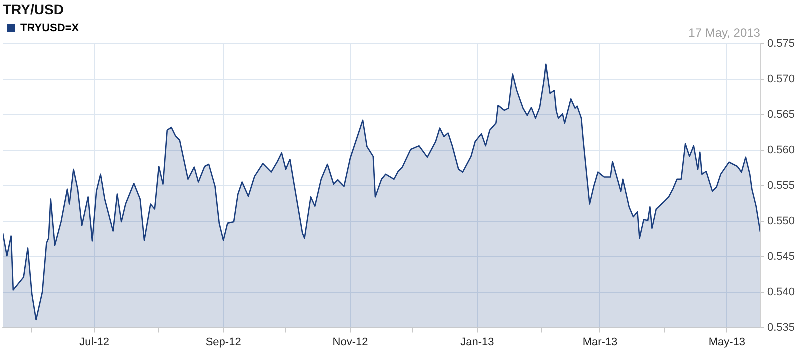 Image resolution: width=800 pixels, height=356 pixels. Describe the element at coordinates (33, 9) in the screenshot. I see `chart-title: TRY/USD` at that location.